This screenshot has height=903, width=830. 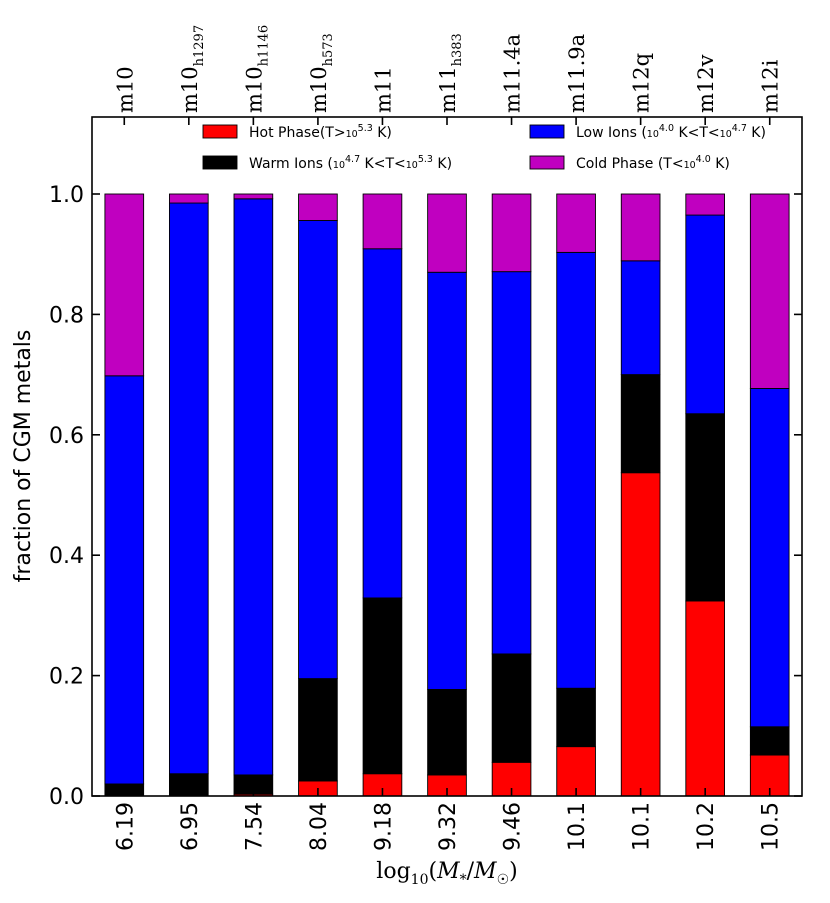 I want to click on legend-swatch-low, so click(x=547, y=131).